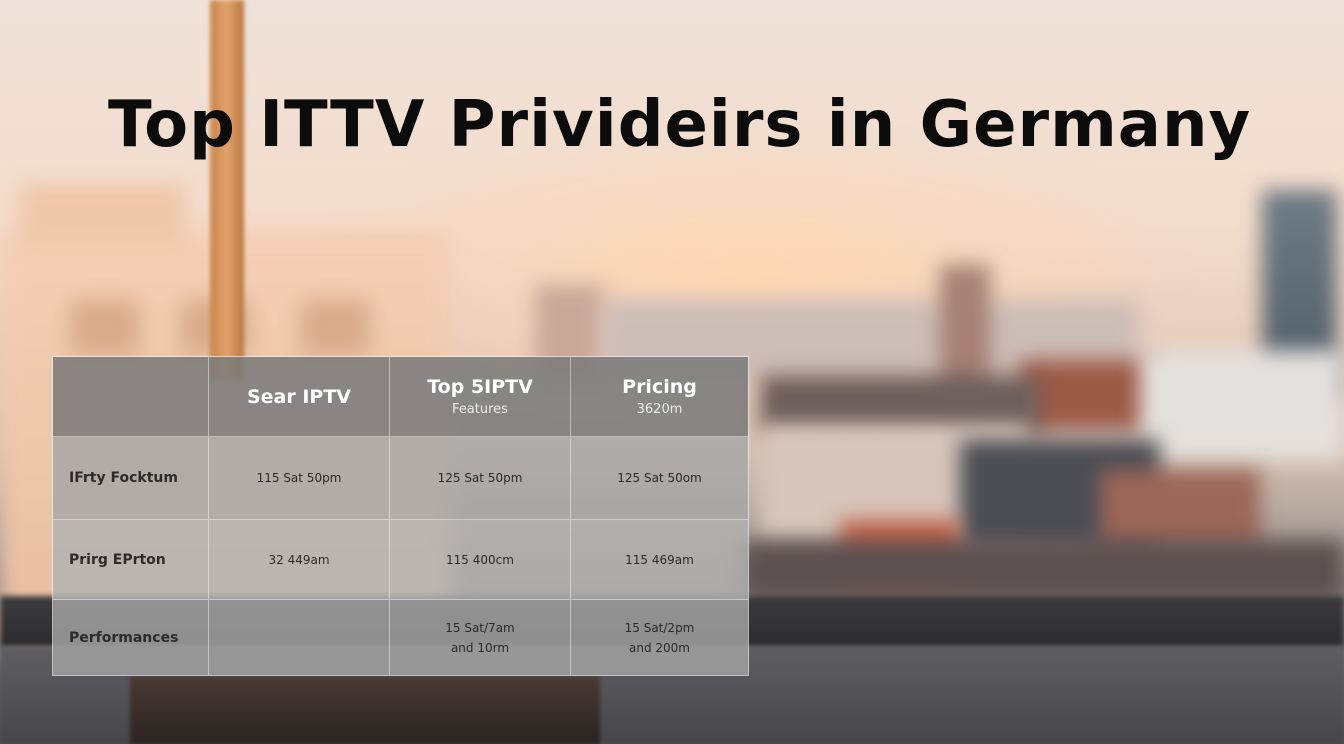 The height and width of the screenshot is (744, 1344). I want to click on row-label: Performances, so click(131, 637).